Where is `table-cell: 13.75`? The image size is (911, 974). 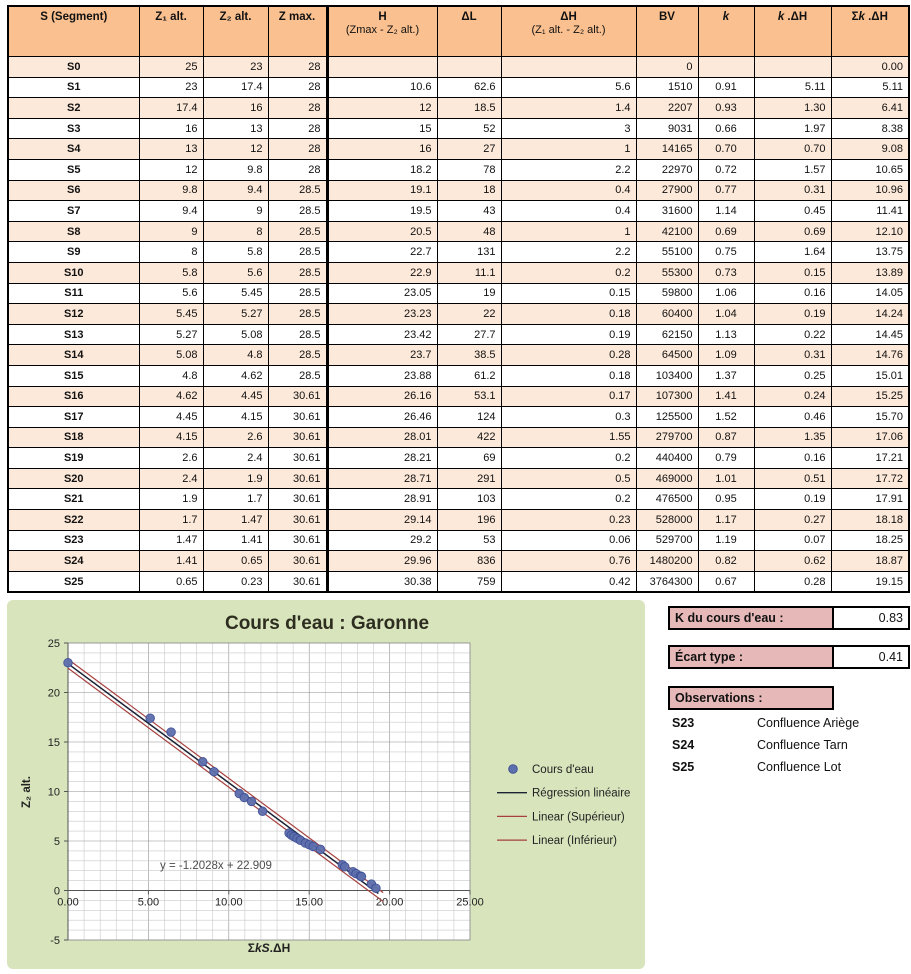 table-cell: 13.75 is located at coordinates (870, 252).